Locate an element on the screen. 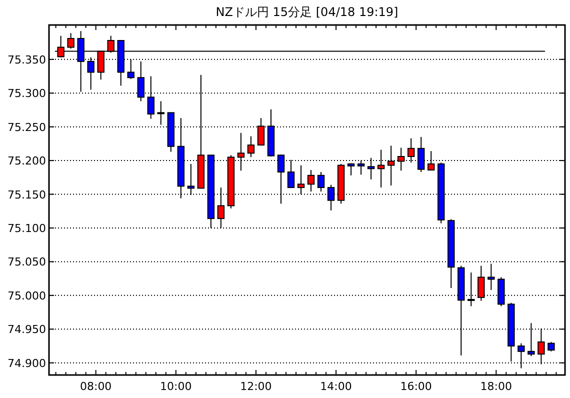 The width and height of the screenshot is (570, 398). x-tick-label: 18:00 is located at coordinates (496, 386).